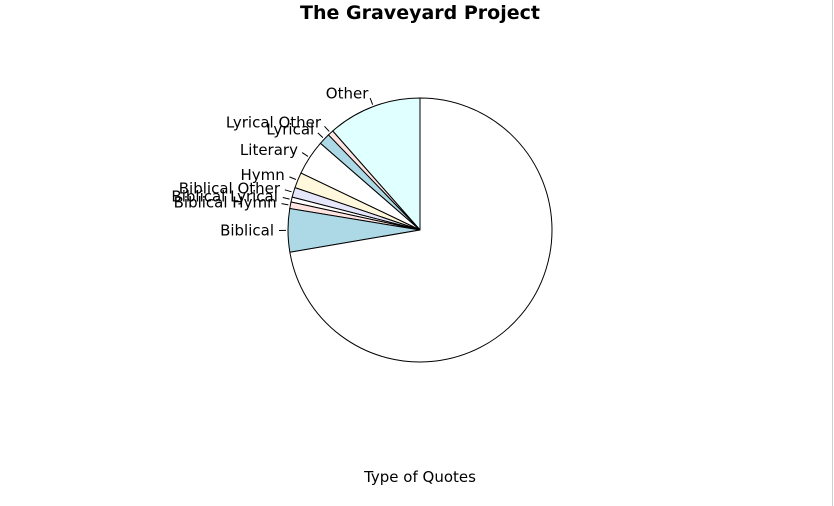 This screenshot has width=834, height=506. I want to click on right-edge-divider, so click(832, 253).